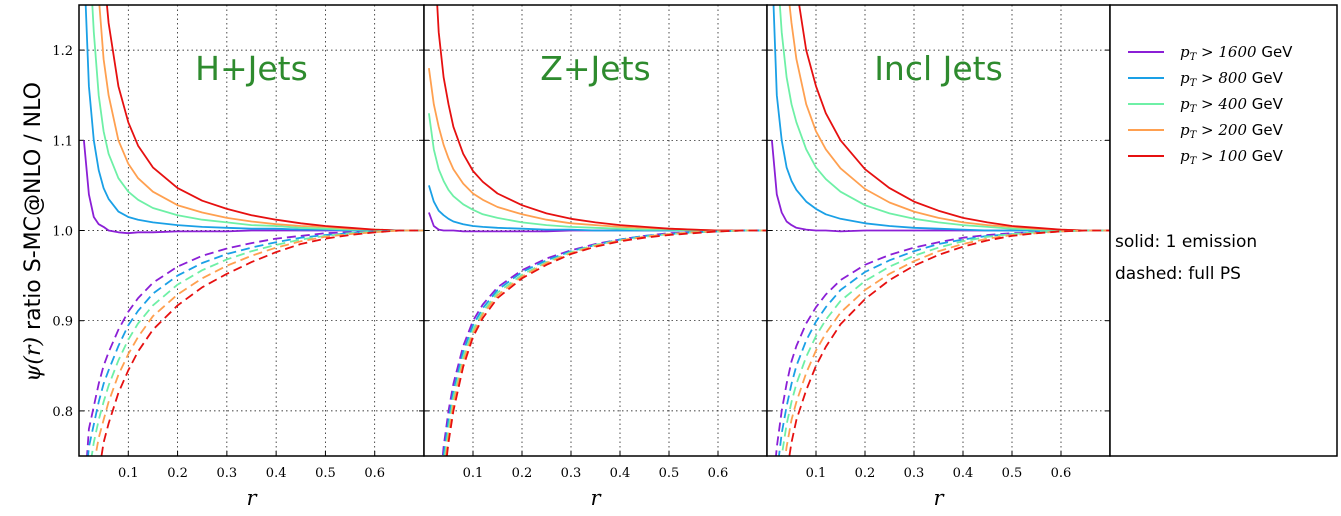  I want to click on legend-label: pT > 200 GeV, so click(1232, 131).